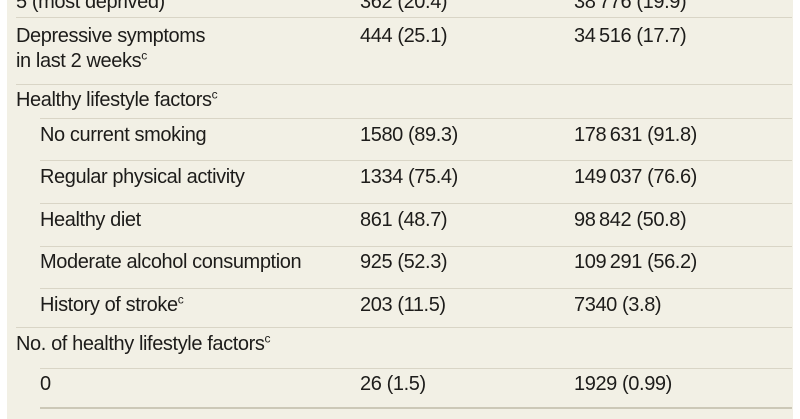  I want to click on row-value1-regular-physical-activity: 1334 (75.4), so click(409, 177).